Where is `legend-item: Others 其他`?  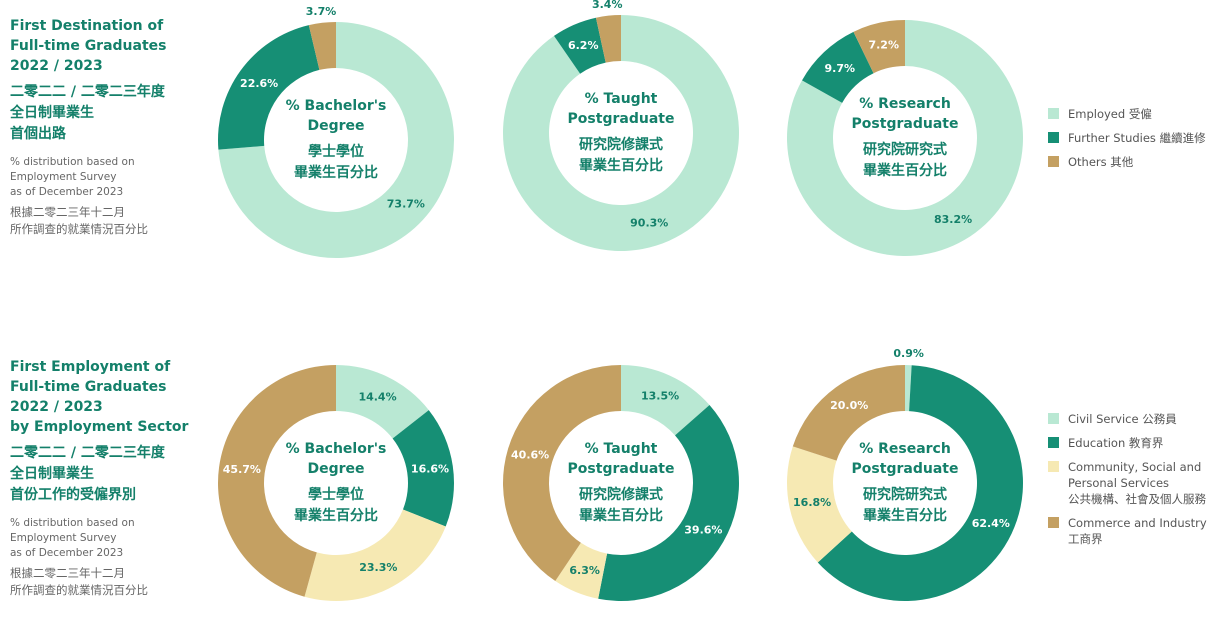 legend-item: Others 其他 is located at coordinates (1140, 162).